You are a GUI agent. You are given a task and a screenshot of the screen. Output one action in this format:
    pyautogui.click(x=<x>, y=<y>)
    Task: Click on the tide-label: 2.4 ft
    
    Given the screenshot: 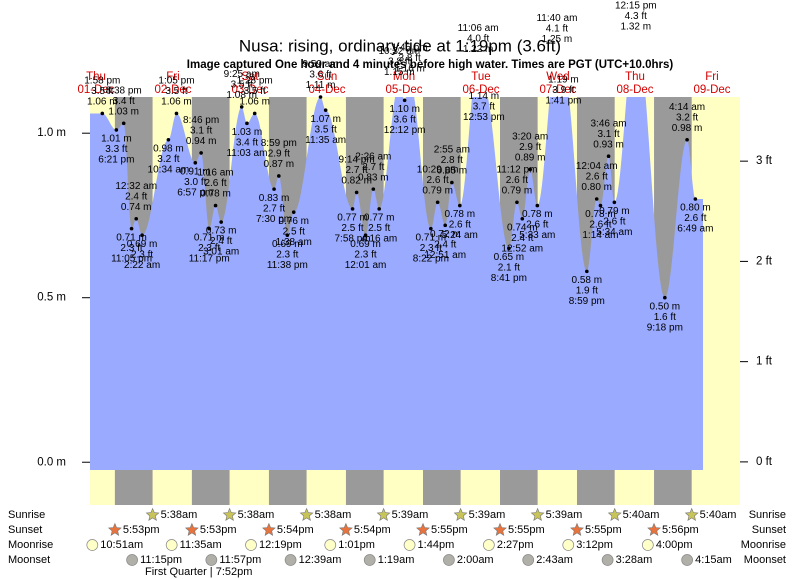 What is the action you would take?
    pyautogui.click(x=221, y=241)
    